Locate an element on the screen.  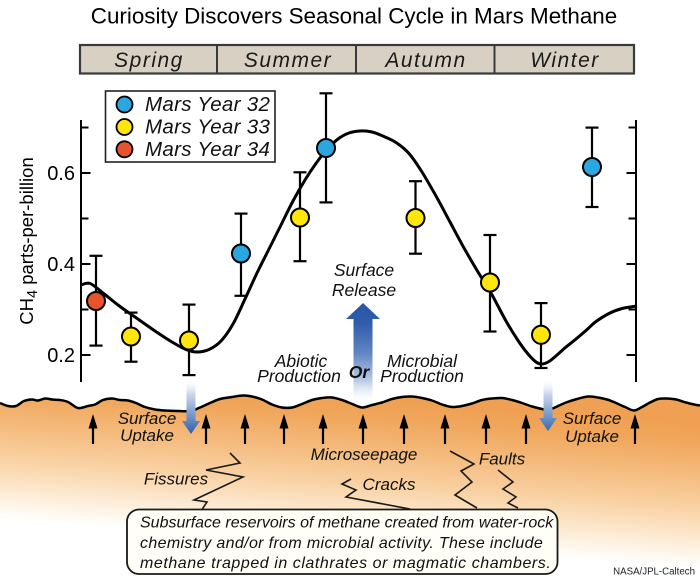
svg-text: Microbial is located at coordinates (422, 361).